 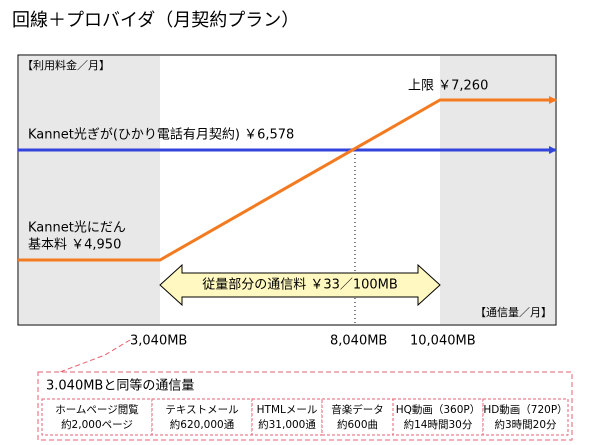 What do you see at coordinates (97, 409) in the screenshot?
I see `cell-name: ホームページ閲覧` at bounding box center [97, 409].